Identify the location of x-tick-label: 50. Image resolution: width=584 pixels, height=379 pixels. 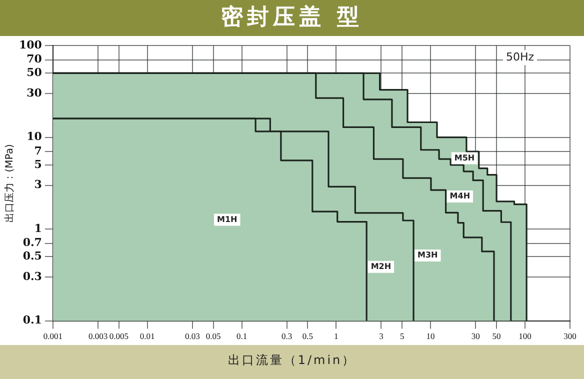
(496, 336).